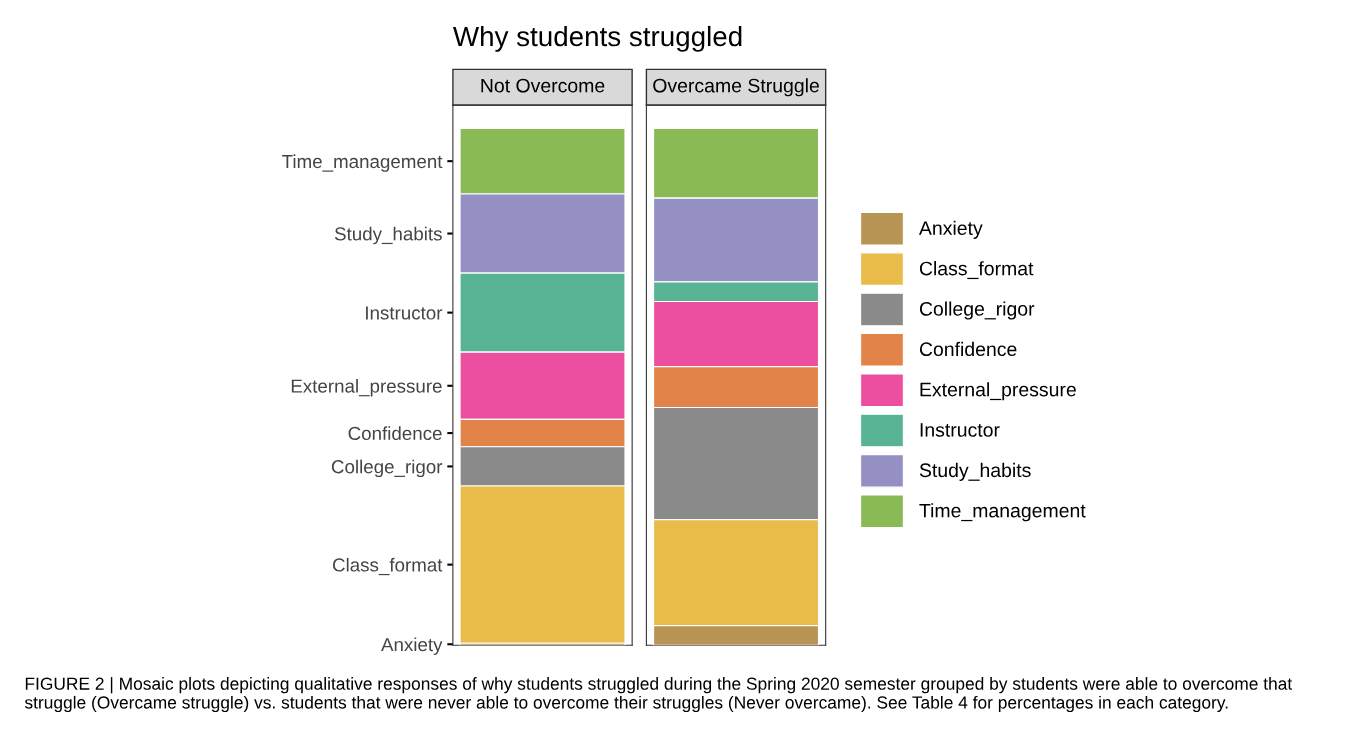 This screenshot has height=740, width=1358. What do you see at coordinates (597, 38) in the screenshot?
I see `chart-title: Why students struggled` at bounding box center [597, 38].